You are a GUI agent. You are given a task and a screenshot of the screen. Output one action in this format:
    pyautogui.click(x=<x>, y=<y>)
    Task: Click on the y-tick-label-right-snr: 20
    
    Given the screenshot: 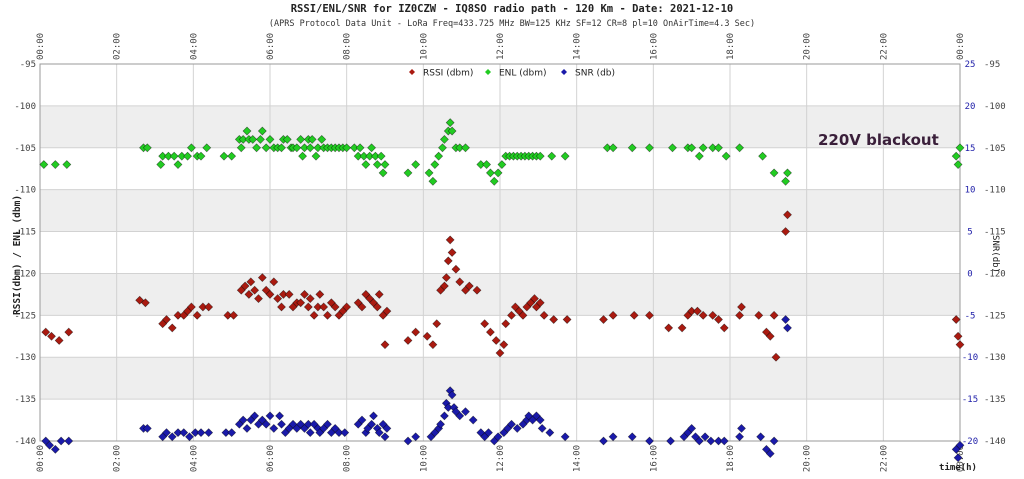 What is the action you would take?
    pyautogui.click(x=970, y=107)
    